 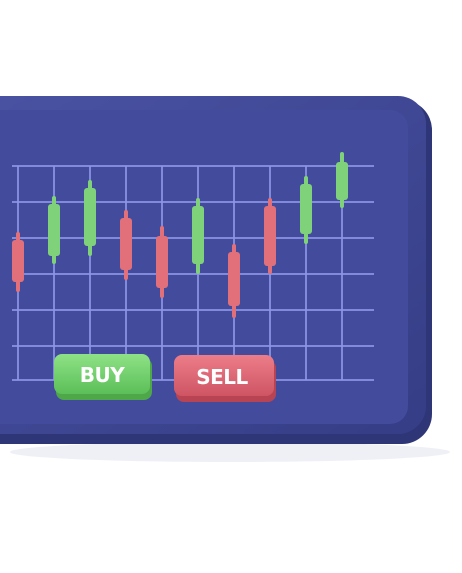 I want to click on buy-button-label: BUY, so click(x=102, y=375).